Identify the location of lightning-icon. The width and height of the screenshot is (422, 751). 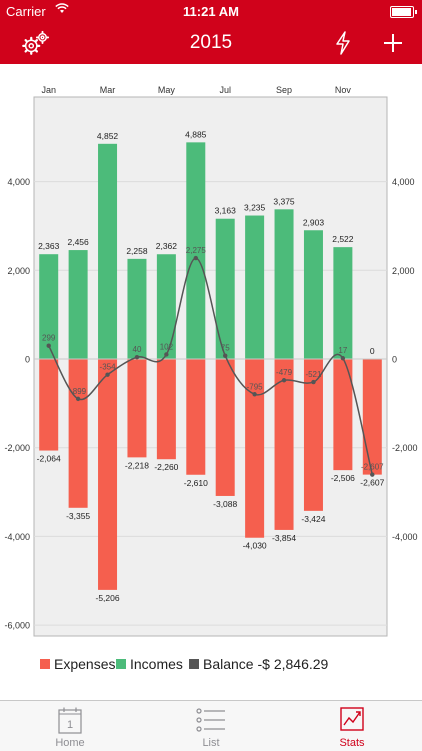
(343, 43).